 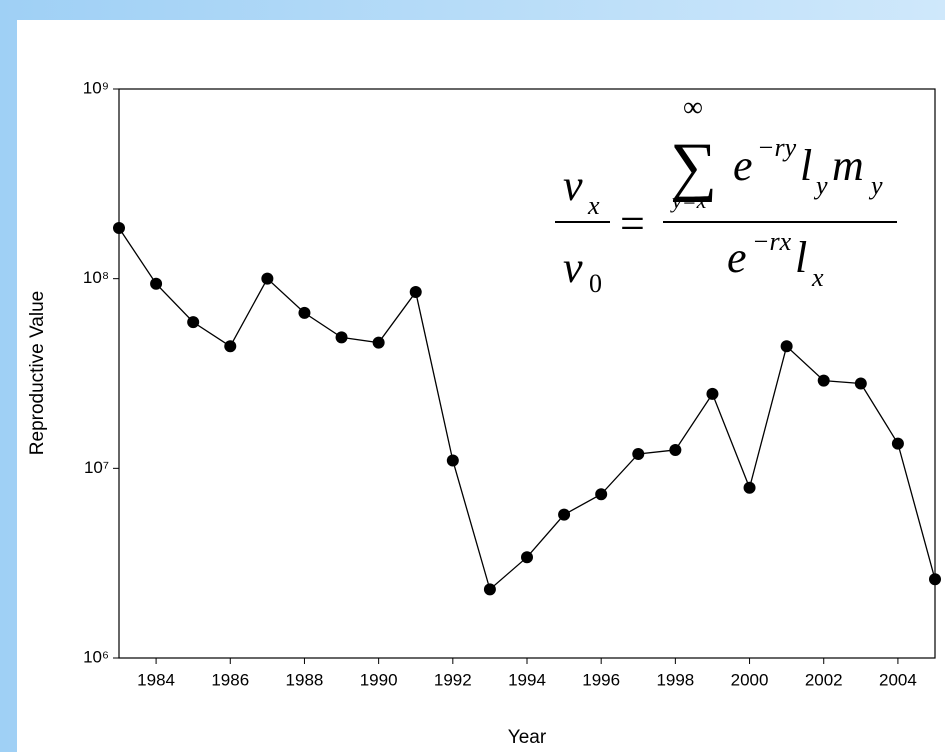 What do you see at coordinates (848, 165) in the screenshot?
I see `formula-text: m` at bounding box center [848, 165].